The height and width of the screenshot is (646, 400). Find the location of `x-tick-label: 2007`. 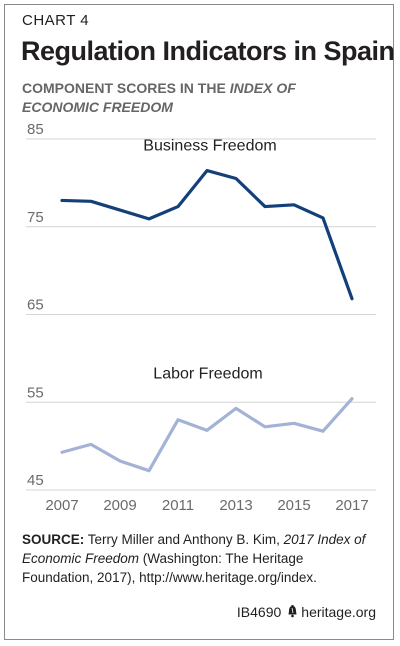

x-tick-label: 2007 is located at coordinates (61, 505).